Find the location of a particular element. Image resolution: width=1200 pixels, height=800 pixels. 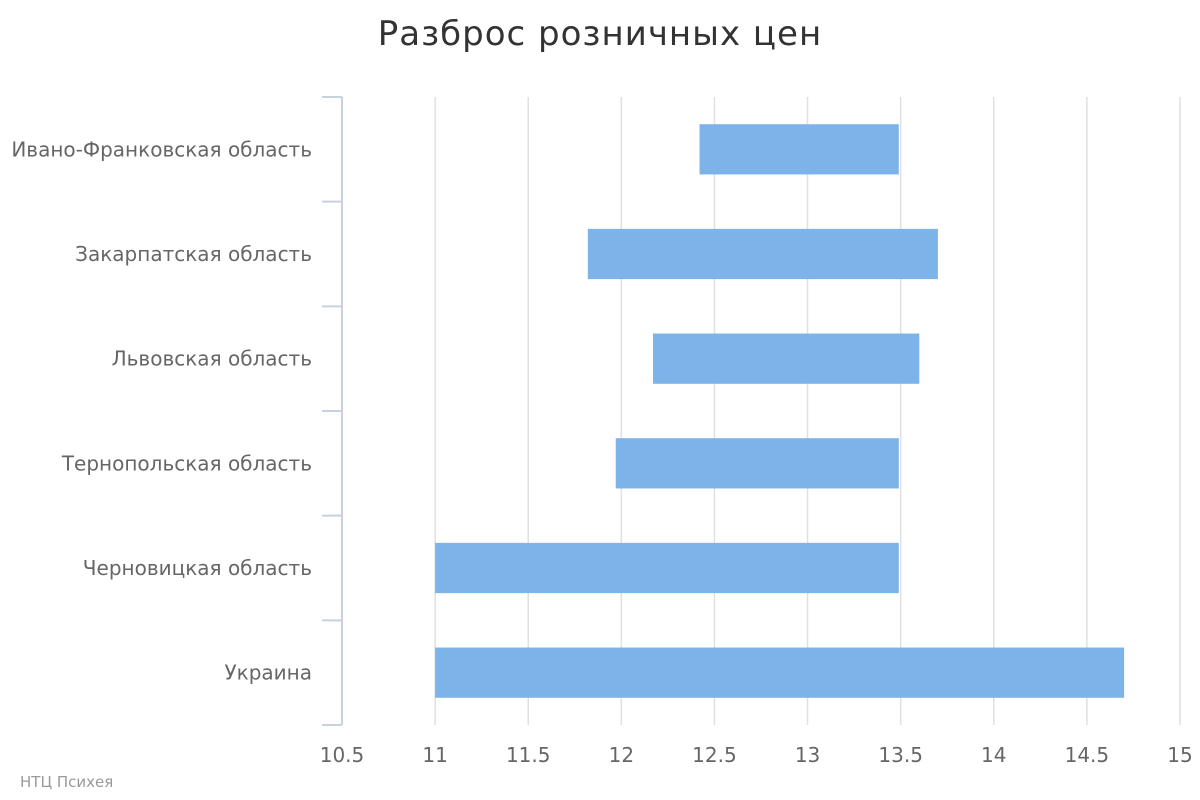

x-tick-label: 11 is located at coordinates (434, 755).